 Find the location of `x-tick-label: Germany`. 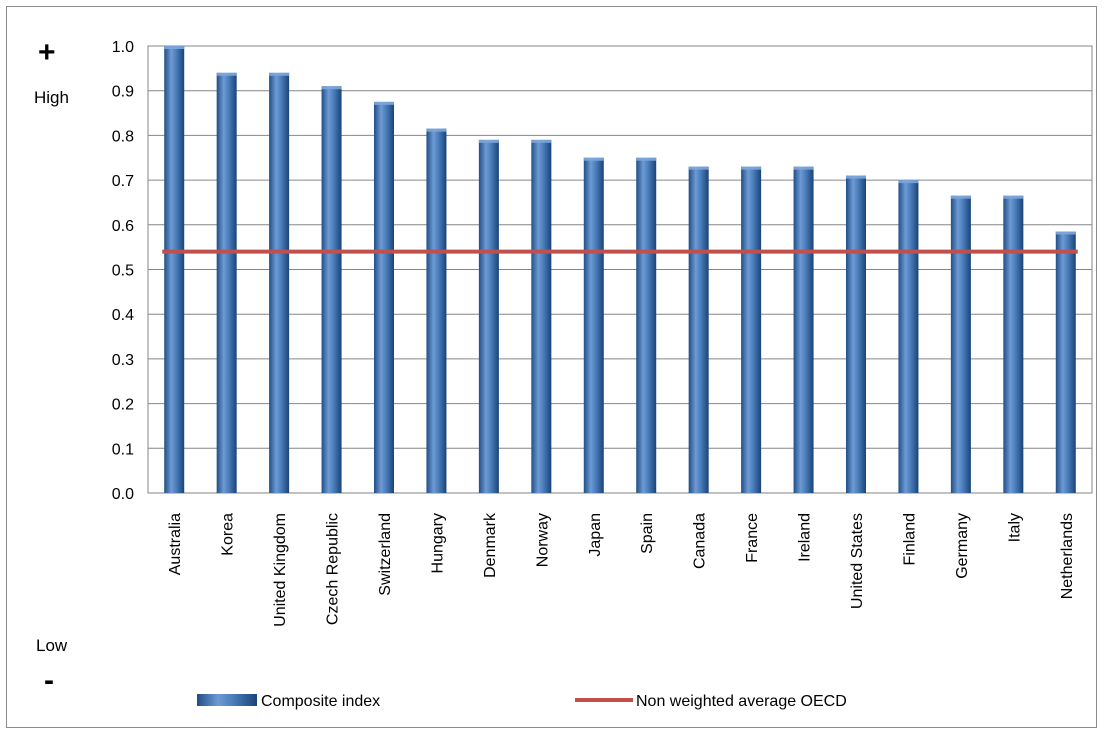

x-tick-label: Germany is located at coordinates (962, 546).